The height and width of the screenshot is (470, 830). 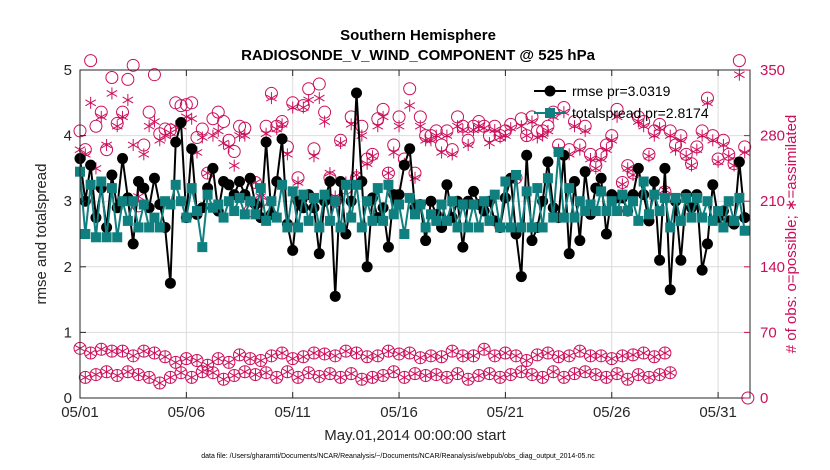 What do you see at coordinates (550, 113) in the screenshot?
I see `legend-spread-marker` at bounding box center [550, 113].